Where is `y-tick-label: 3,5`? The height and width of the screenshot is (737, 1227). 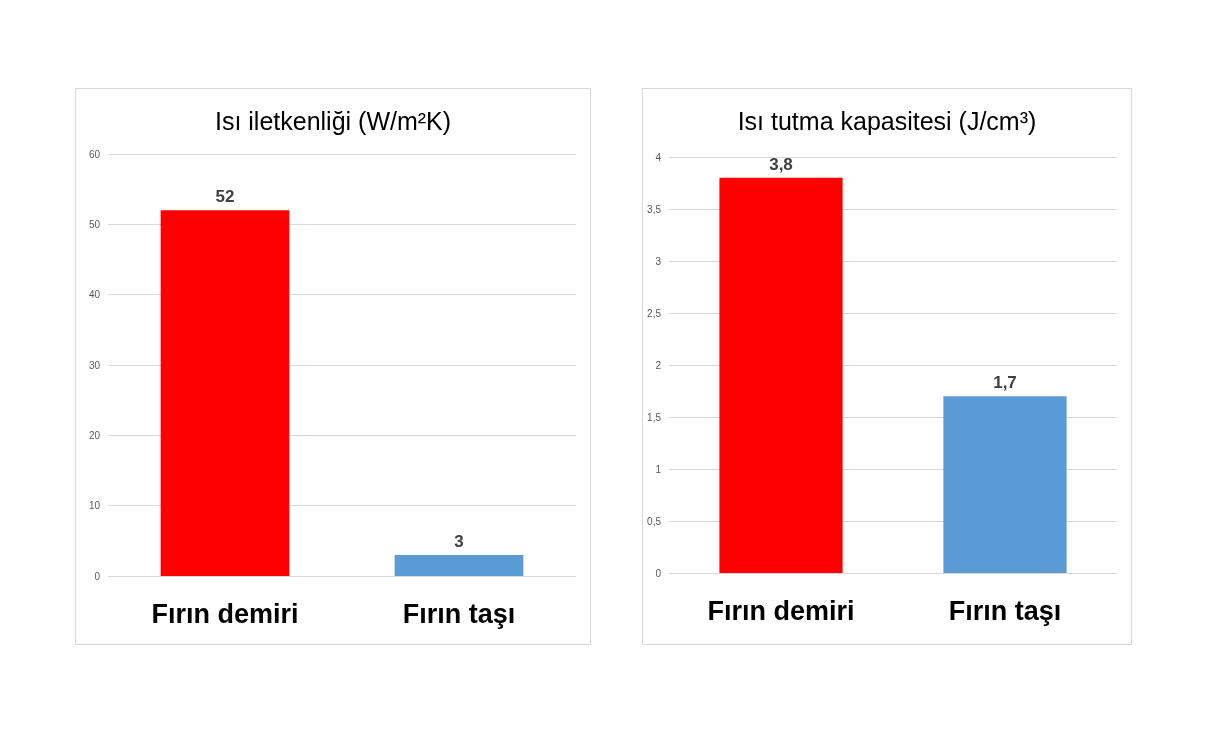
y-tick-label: 3,5 is located at coordinates (654, 209).